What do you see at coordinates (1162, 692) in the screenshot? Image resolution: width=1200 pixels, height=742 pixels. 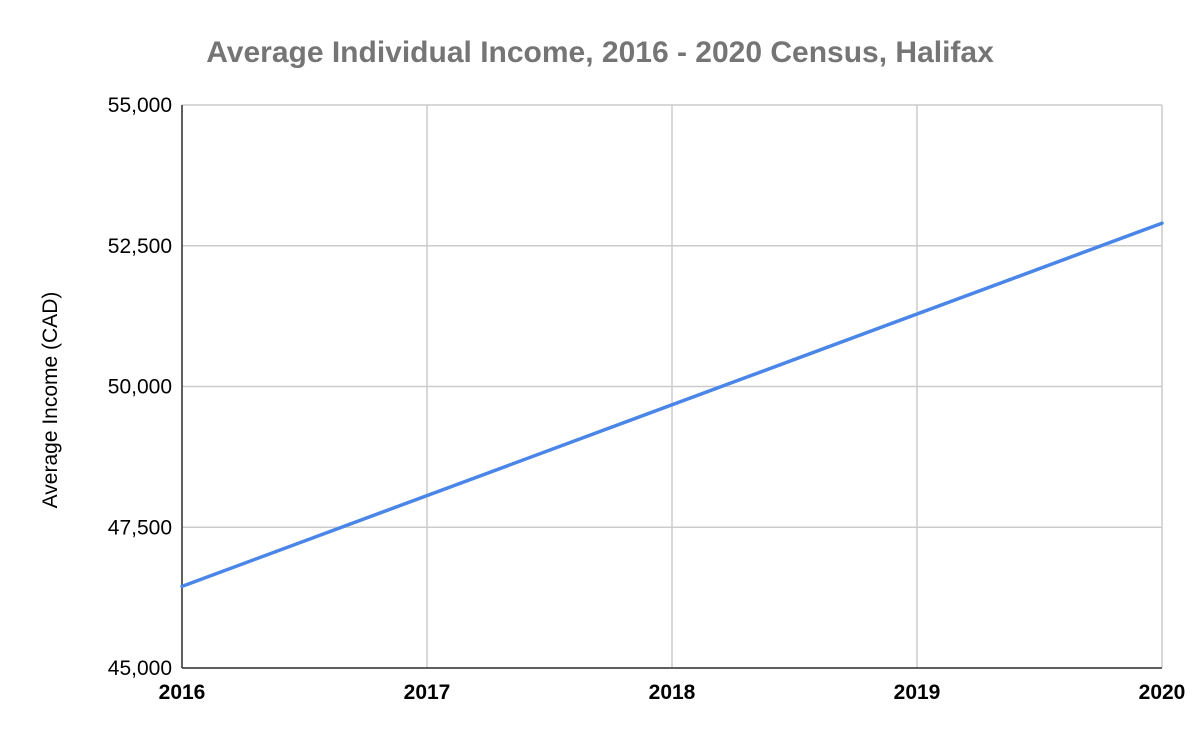 I see `x-tick-label: 2020` at bounding box center [1162, 692].